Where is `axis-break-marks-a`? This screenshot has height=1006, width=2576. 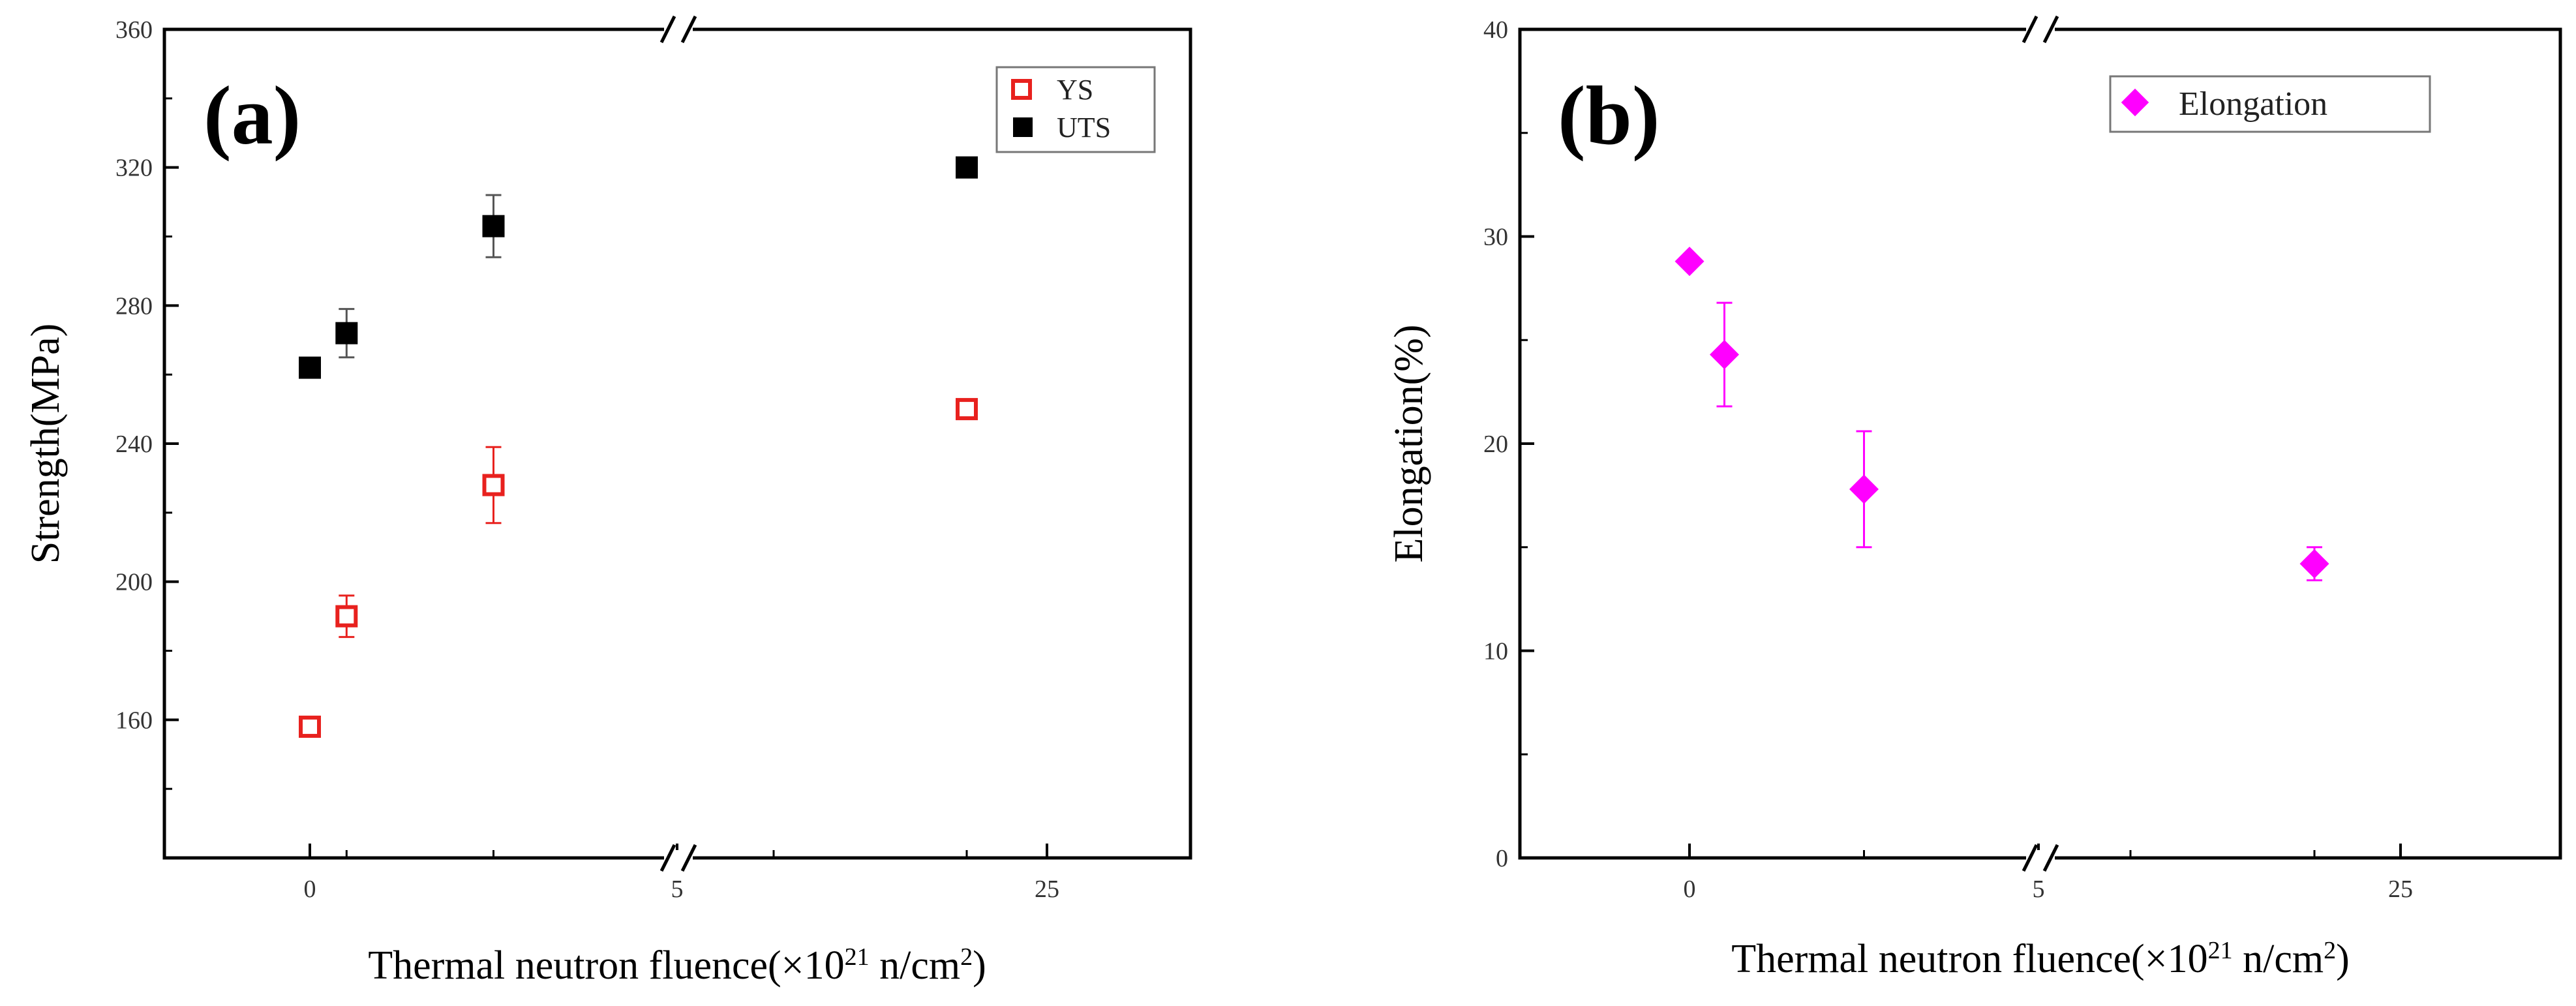 axis-break-marks-a is located at coordinates (678, 443).